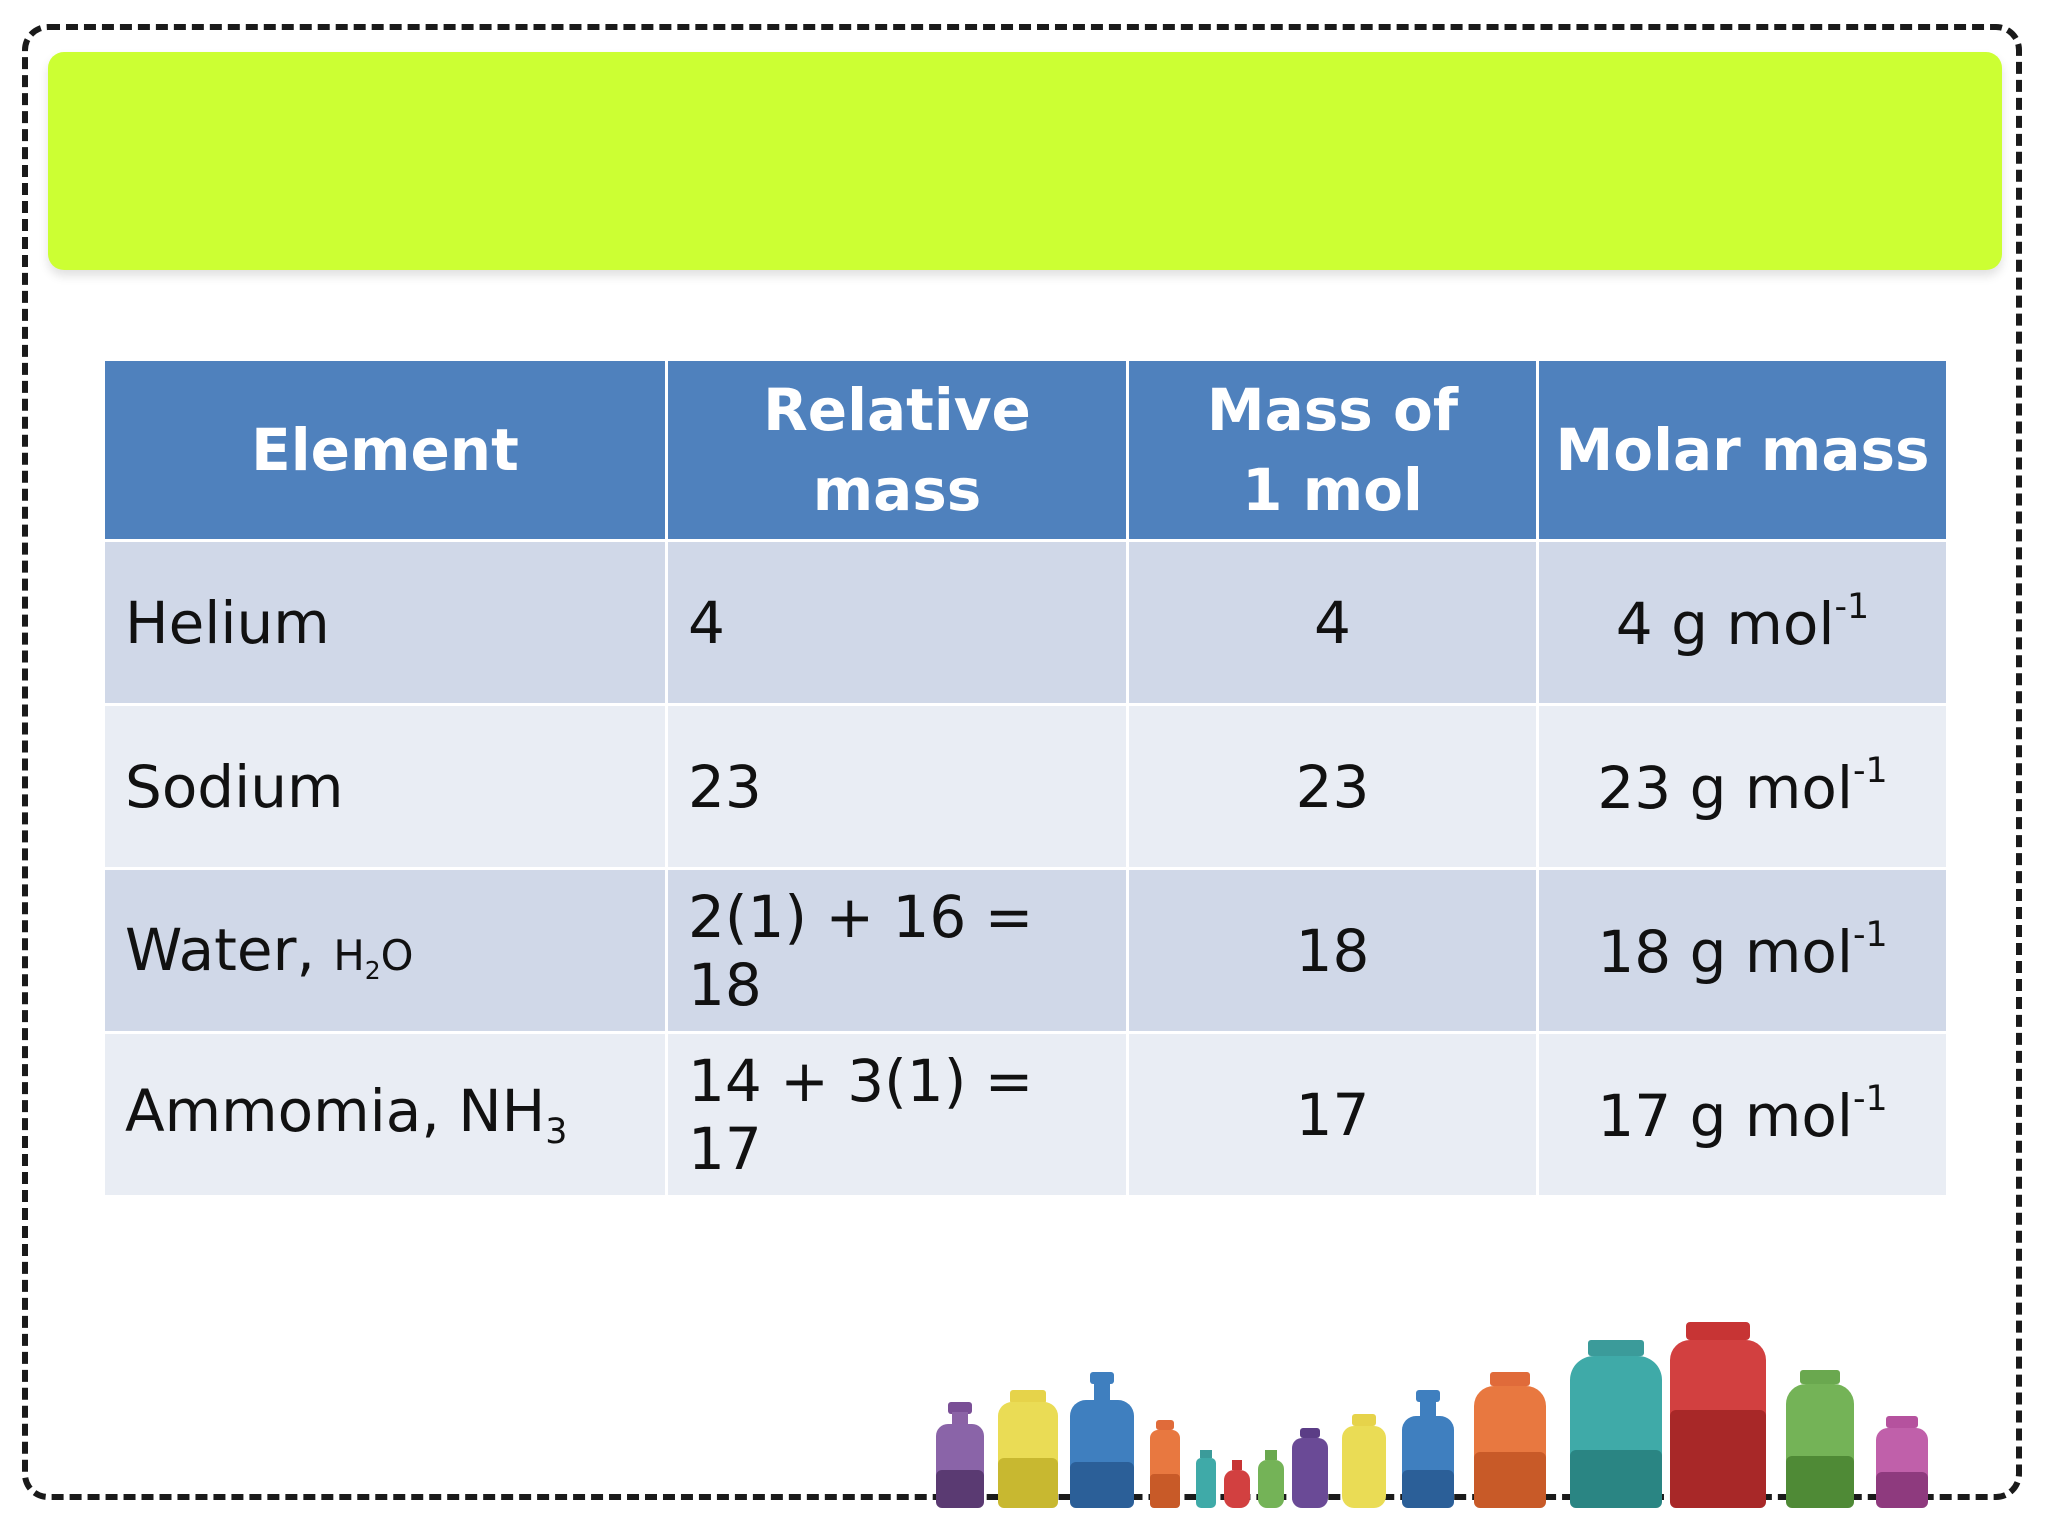 Image resolution: width=2048 pixels, height=1536 pixels. Describe the element at coordinates (1332, 410) in the screenshot. I see `header-mass-of-1-mol-line1: Mass of` at that location.